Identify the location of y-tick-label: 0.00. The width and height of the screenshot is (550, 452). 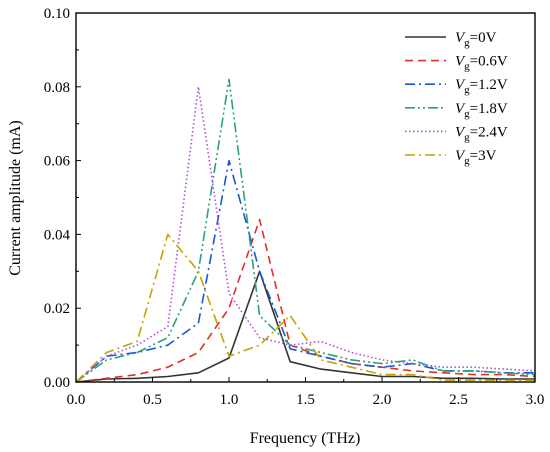
(57, 383).